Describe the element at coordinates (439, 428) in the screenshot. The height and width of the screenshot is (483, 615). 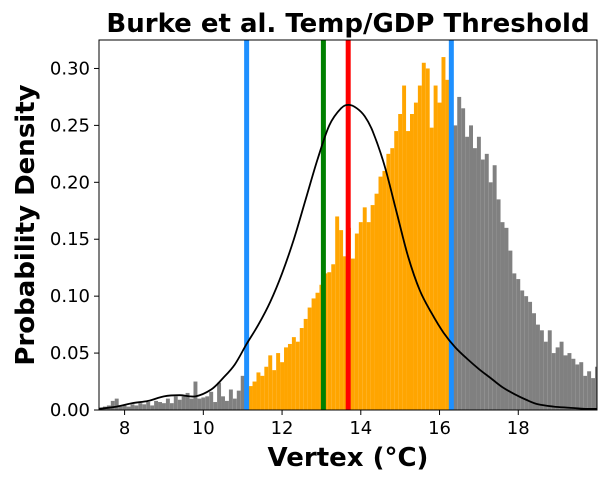
I see `x-tick-label: 16` at that location.